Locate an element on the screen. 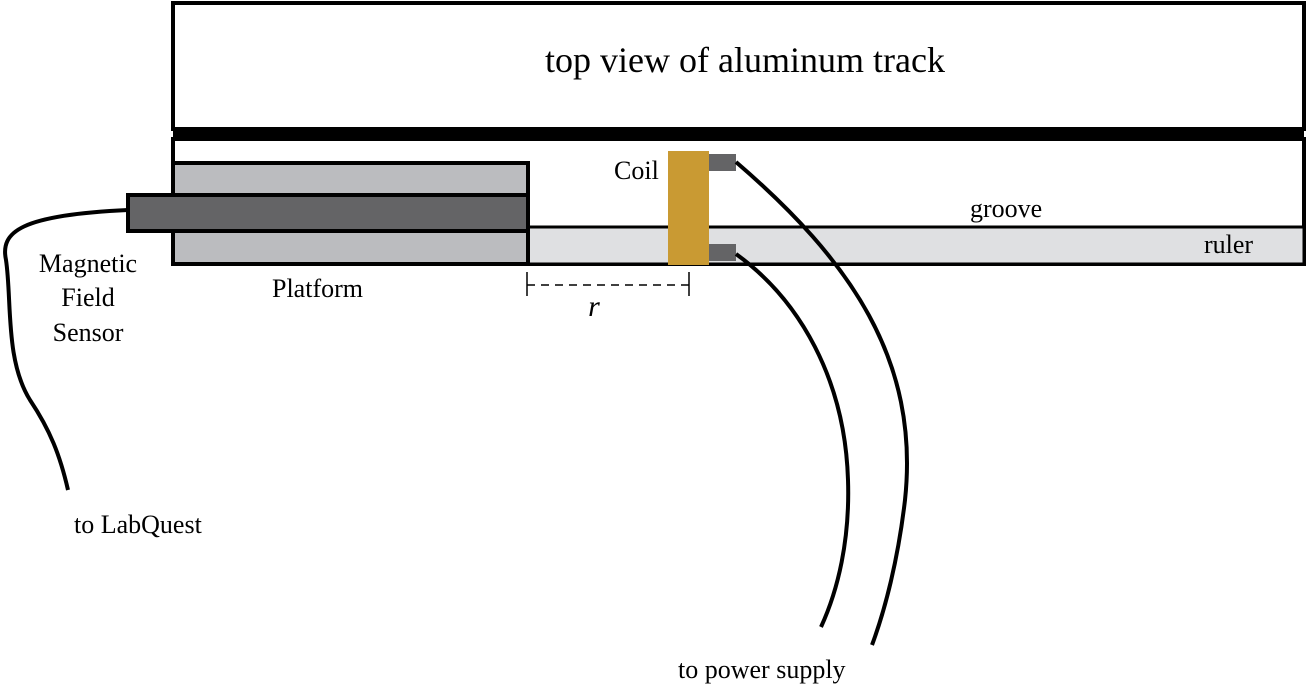 This screenshot has width=1307, height=688. coil-lead-inner is located at coordinates (792, 440).